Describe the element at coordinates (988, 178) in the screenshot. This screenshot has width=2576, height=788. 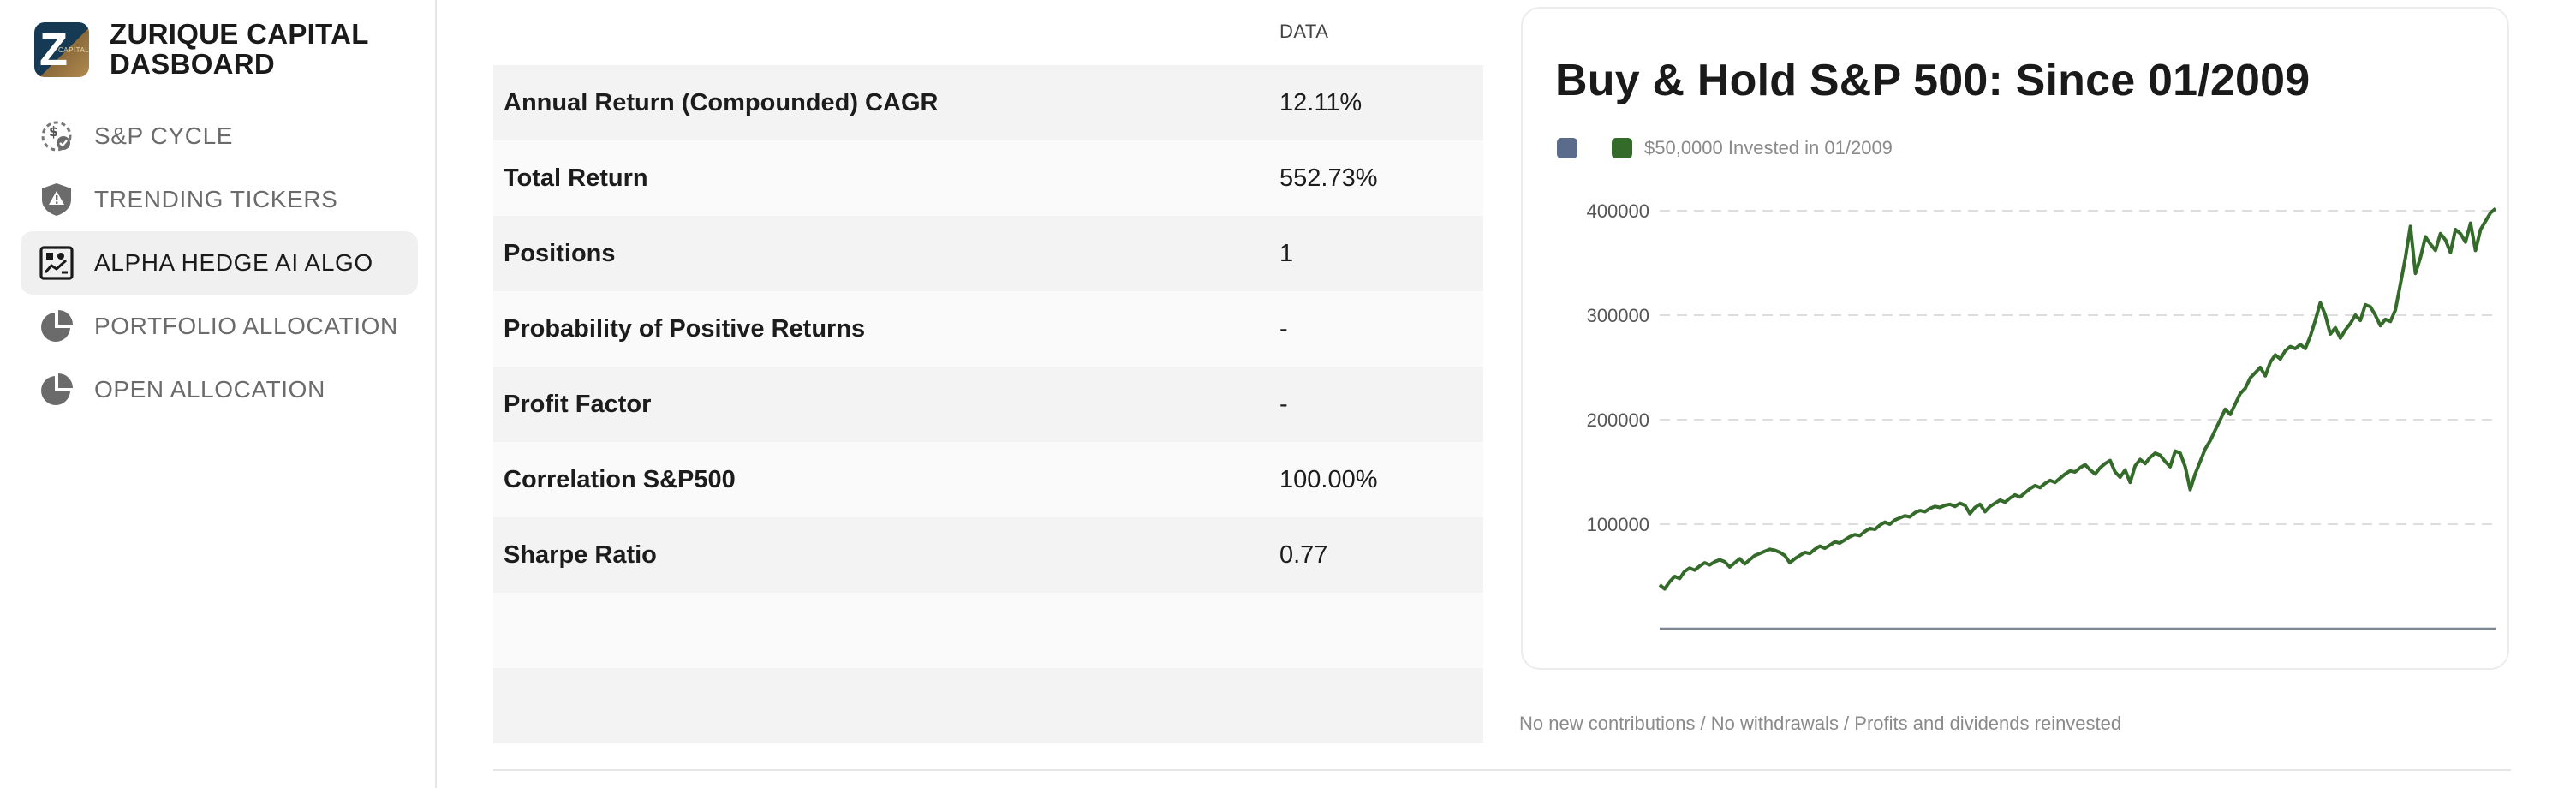
I see `table-row: Total Return 552.73%` at that location.